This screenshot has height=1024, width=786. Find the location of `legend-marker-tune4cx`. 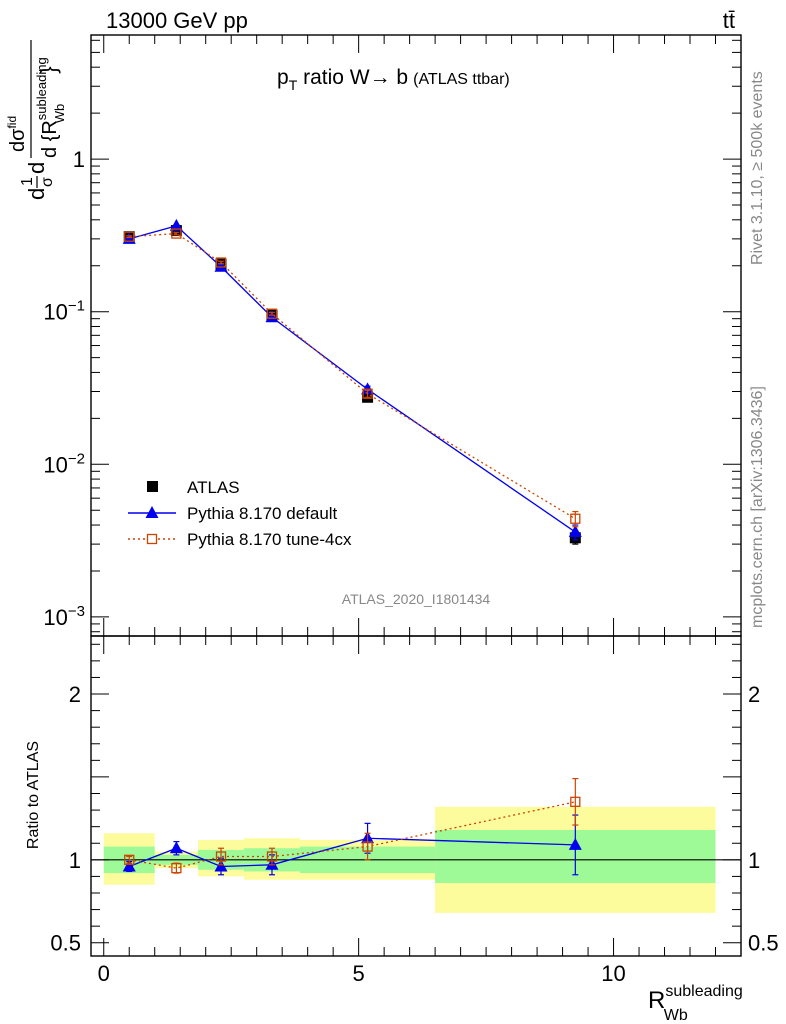

legend-marker-tune4cx is located at coordinates (152, 539).